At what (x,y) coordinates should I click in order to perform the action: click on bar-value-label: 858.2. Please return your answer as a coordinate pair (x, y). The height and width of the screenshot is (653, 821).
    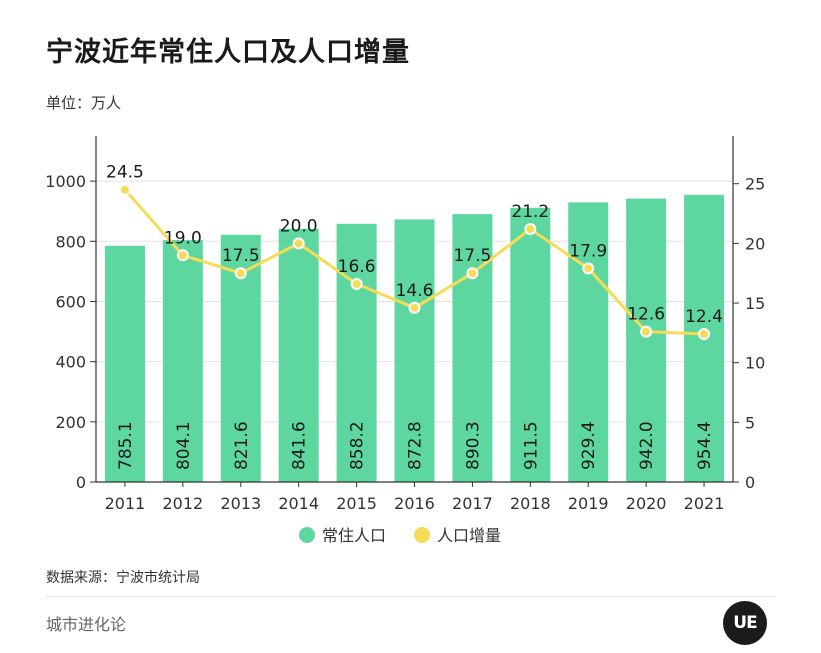
    Looking at the image, I should click on (358, 445).